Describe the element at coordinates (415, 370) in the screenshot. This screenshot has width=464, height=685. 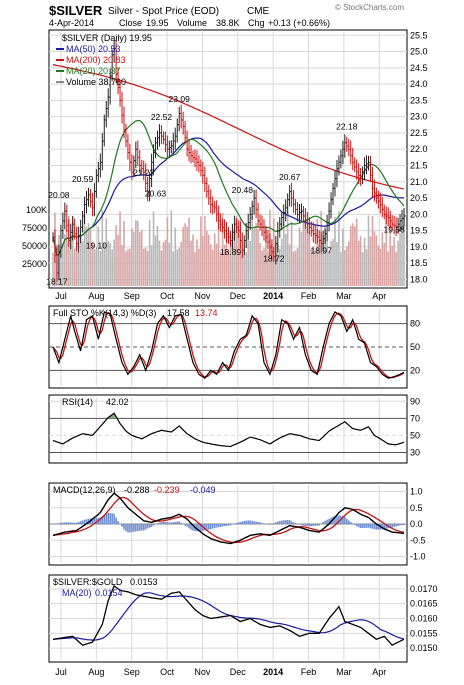
I see `sto-y-tick-label: 20` at that location.